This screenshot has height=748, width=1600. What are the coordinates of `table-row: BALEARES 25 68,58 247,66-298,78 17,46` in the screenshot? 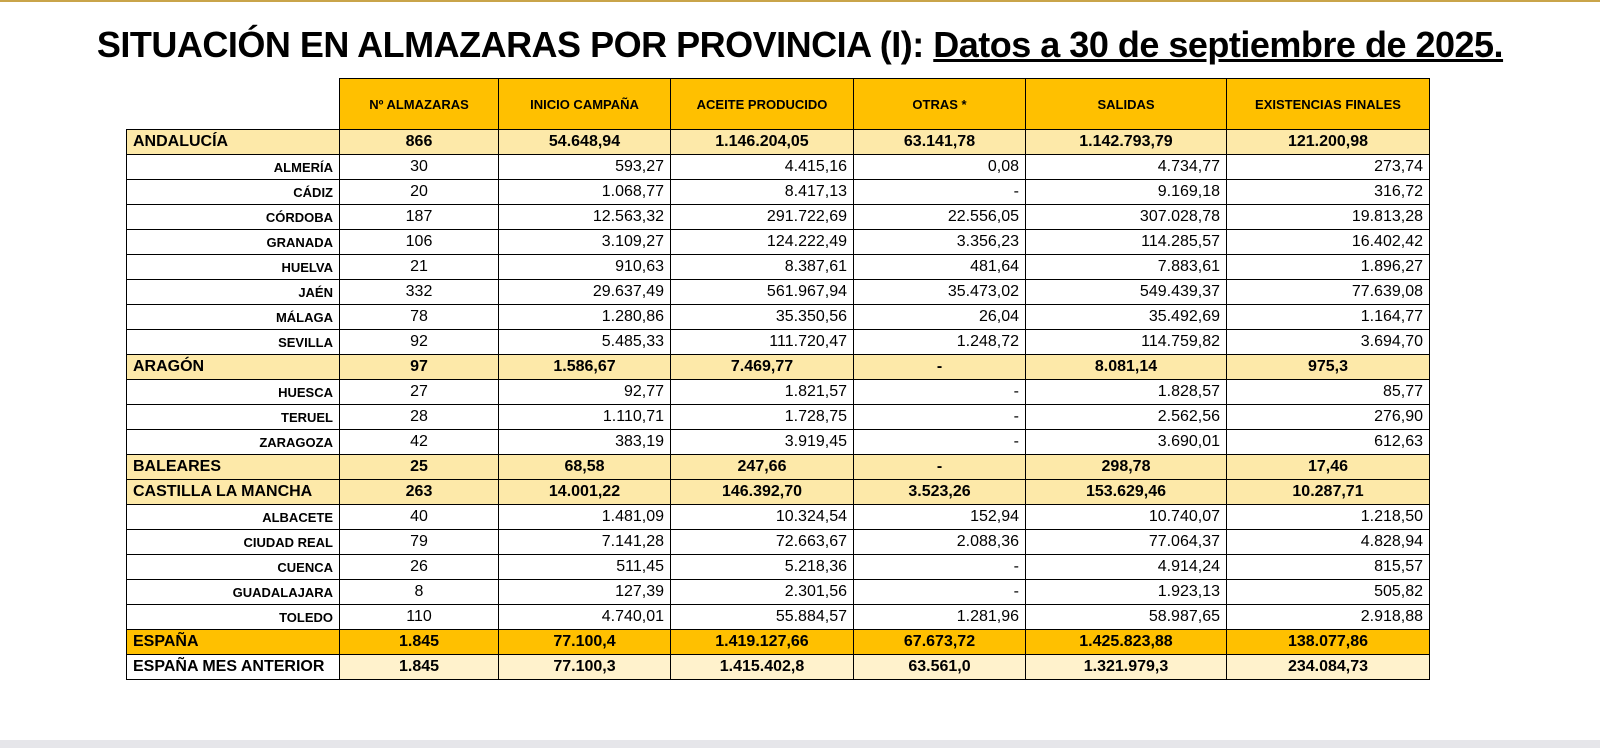 It's located at (778, 467).